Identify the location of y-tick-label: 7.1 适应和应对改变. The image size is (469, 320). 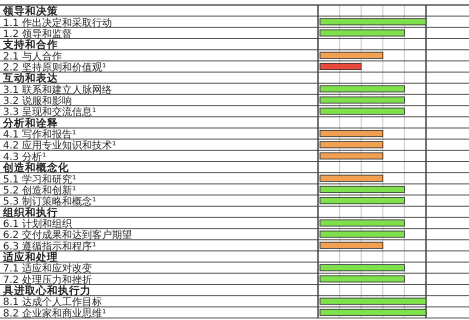
(47, 268).